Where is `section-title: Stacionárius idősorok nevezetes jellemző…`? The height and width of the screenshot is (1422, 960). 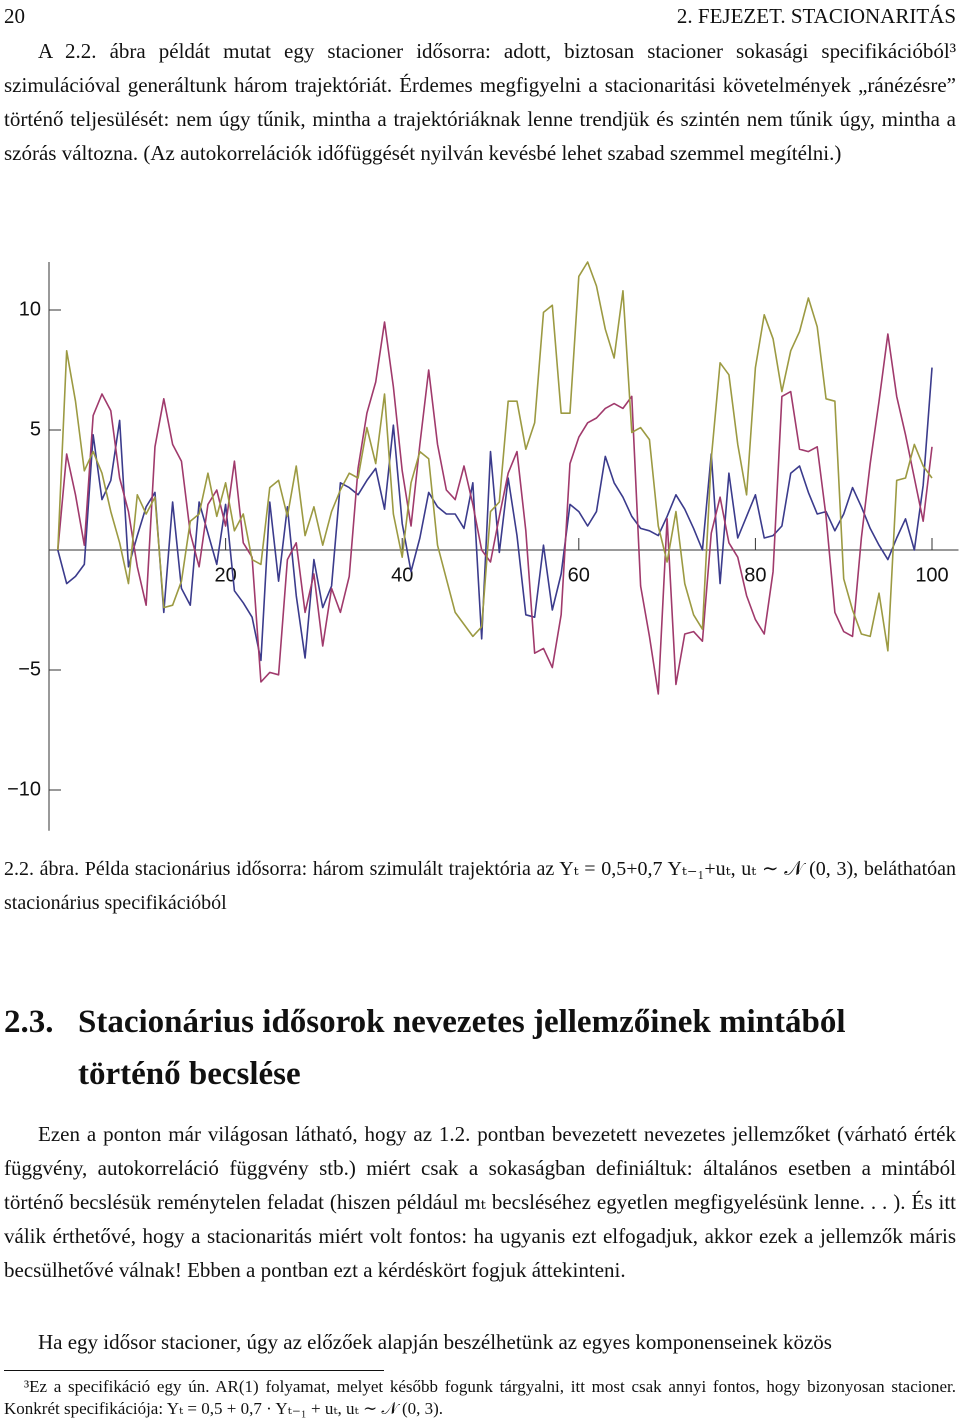
section-title: Stacionárius idősorok nevezetes jellemző… is located at coordinates (462, 1048).